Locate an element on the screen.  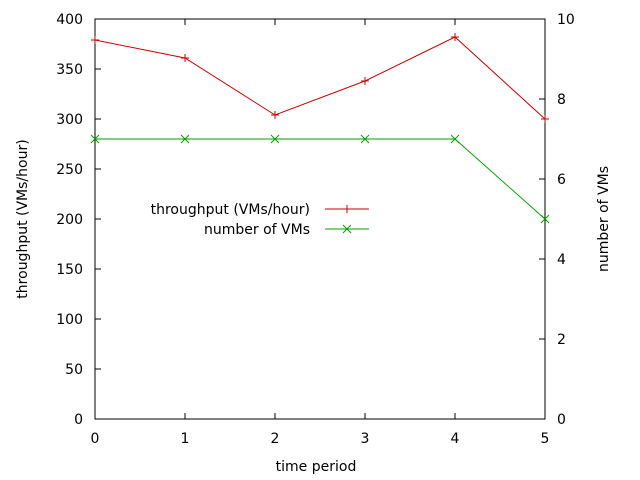
y-tick-label: 100 is located at coordinates (69, 320).